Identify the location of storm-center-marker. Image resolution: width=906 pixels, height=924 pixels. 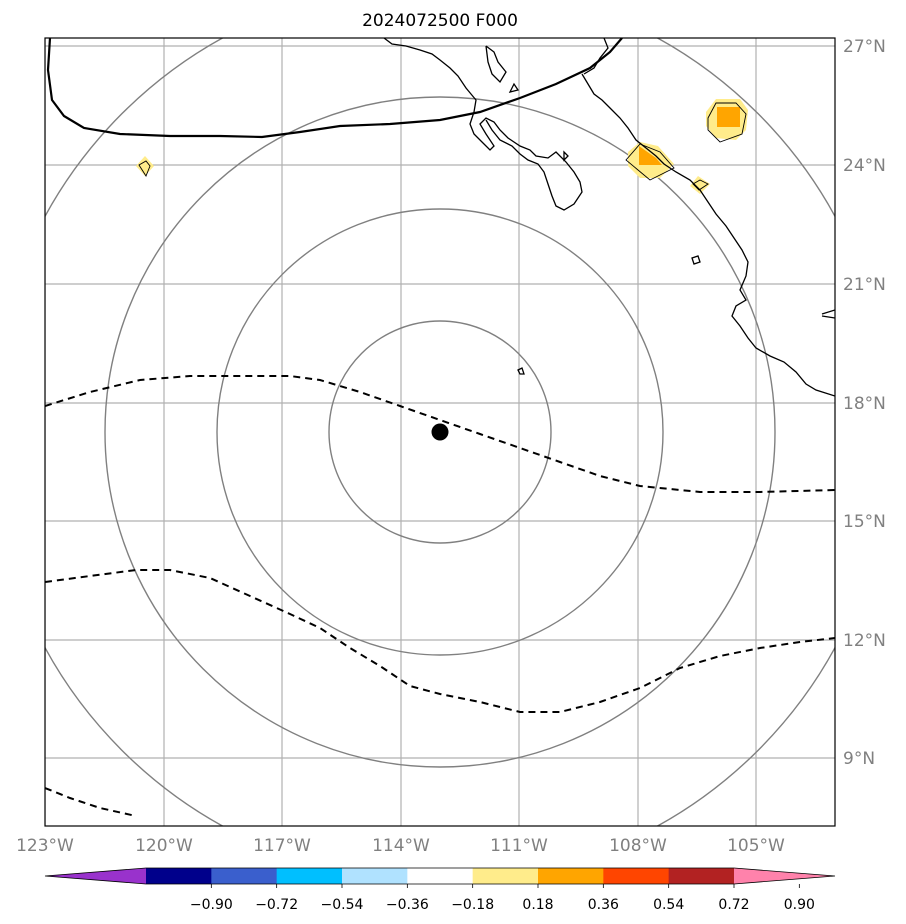
(440, 432).